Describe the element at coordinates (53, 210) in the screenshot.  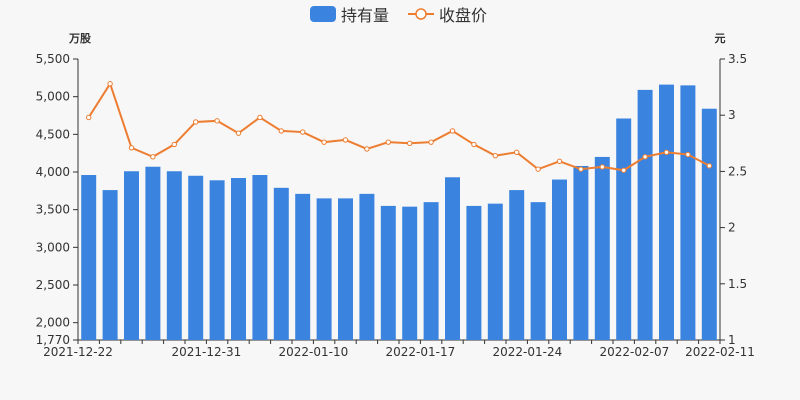
I see `left-axis-tick-label: 3,500` at that location.